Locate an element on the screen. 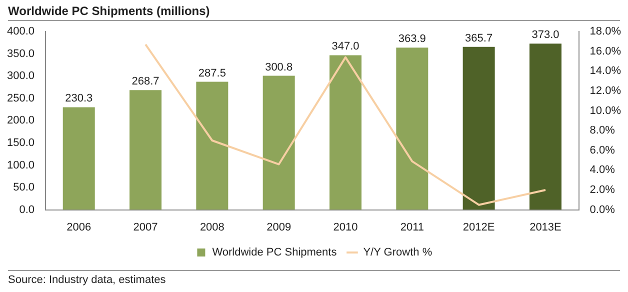 The height and width of the screenshot is (292, 628). x-tick-label: 2006 is located at coordinates (79, 227).